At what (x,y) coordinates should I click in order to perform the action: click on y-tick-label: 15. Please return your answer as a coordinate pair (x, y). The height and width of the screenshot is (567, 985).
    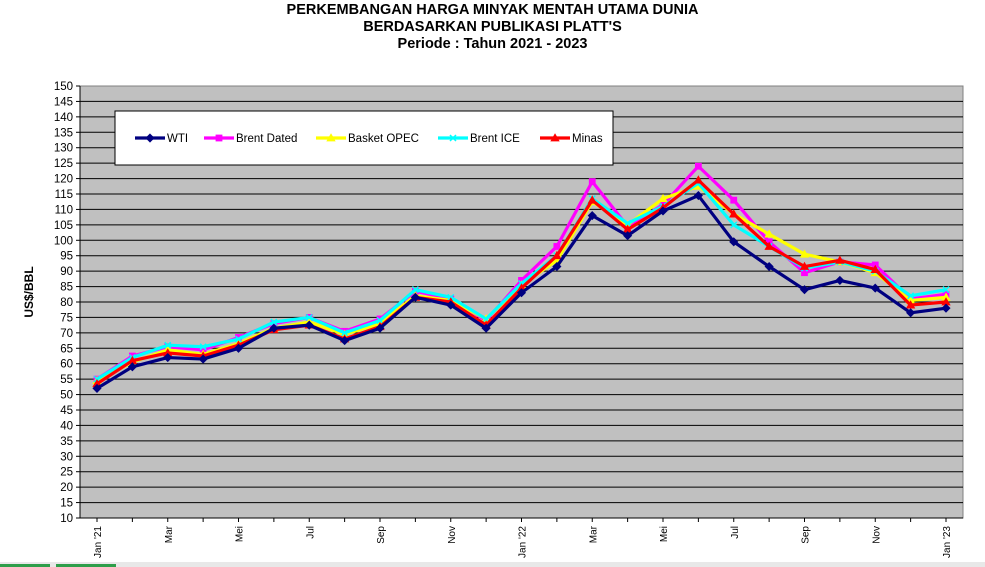
    Looking at the image, I should click on (66, 504).